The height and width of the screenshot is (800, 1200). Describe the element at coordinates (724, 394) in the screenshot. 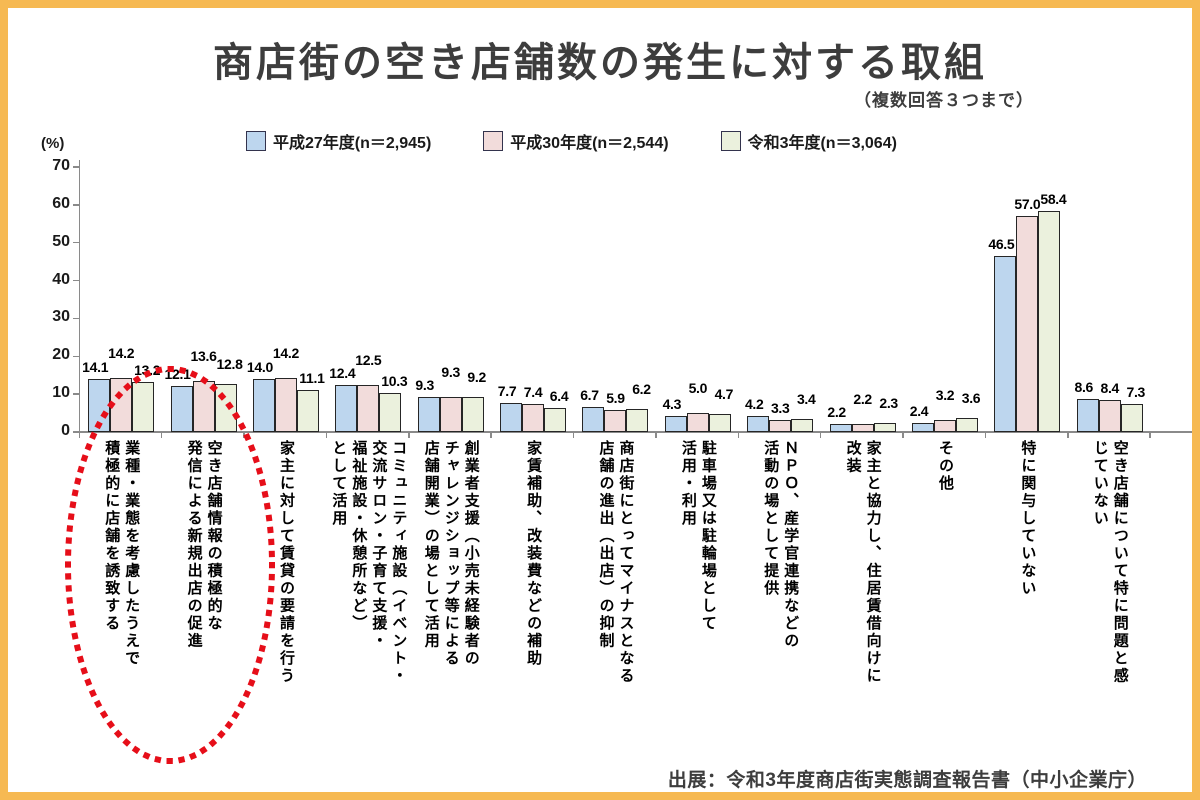

I see `bar-value-label-series2-cat7: 4.7` at that location.